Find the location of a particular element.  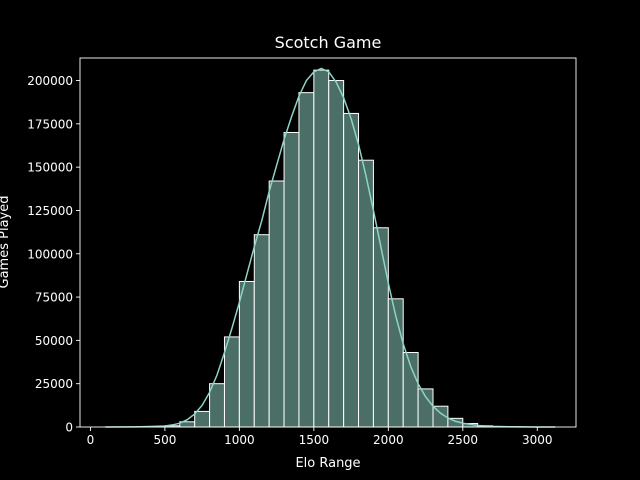

y-tick-label: 175000 is located at coordinates (50, 124).